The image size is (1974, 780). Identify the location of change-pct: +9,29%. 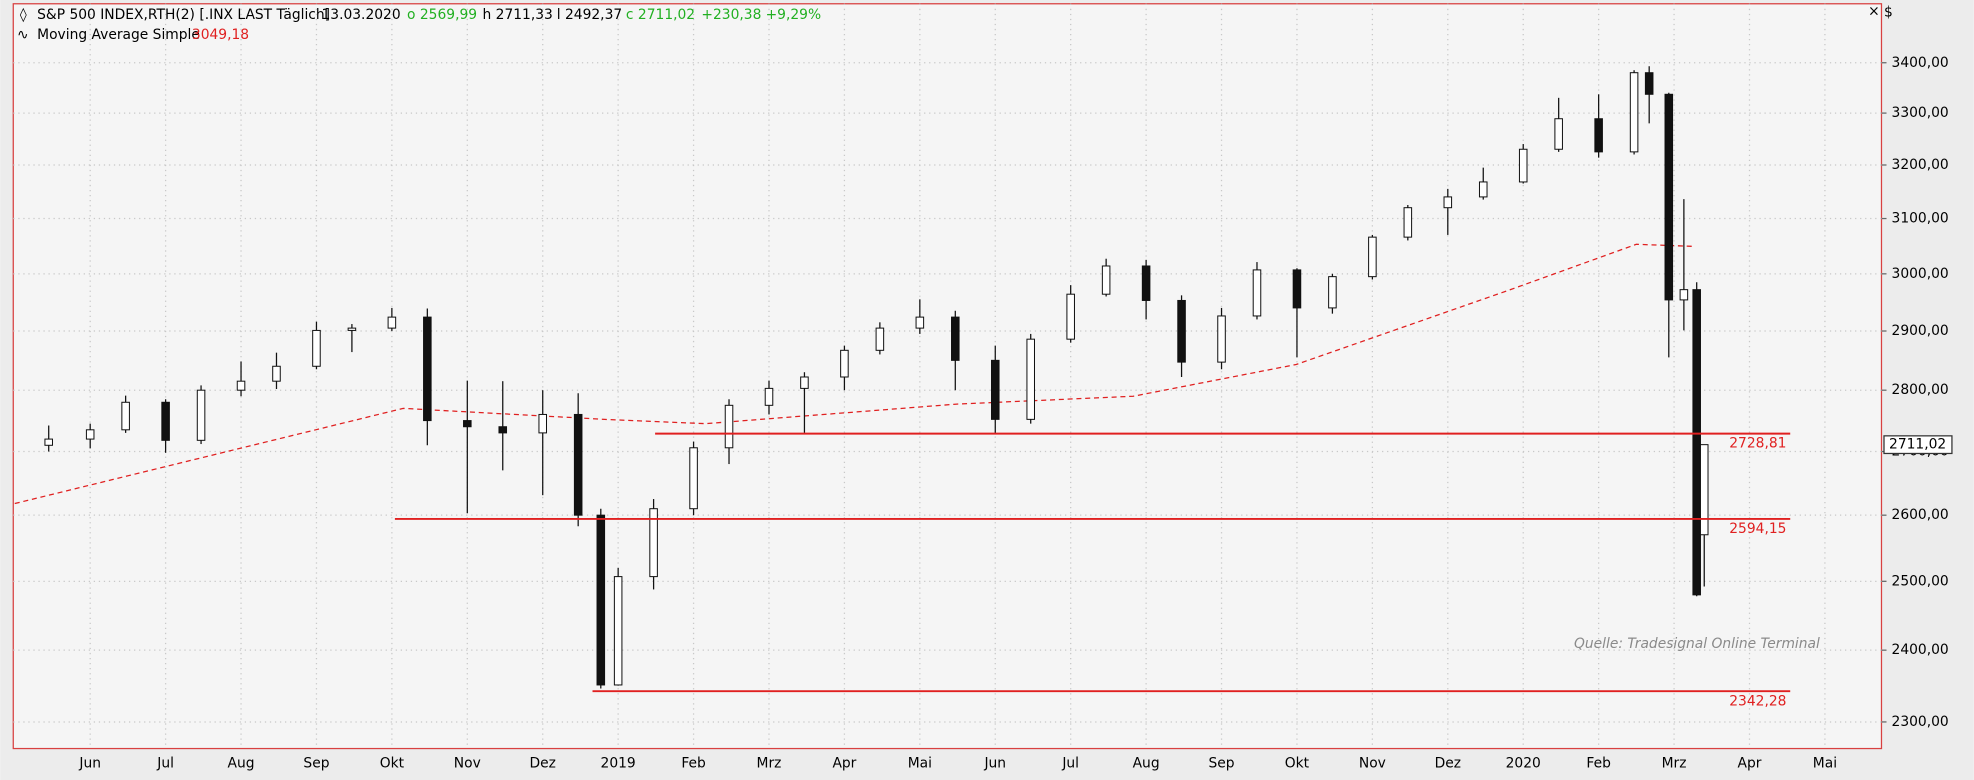
(794, 15).